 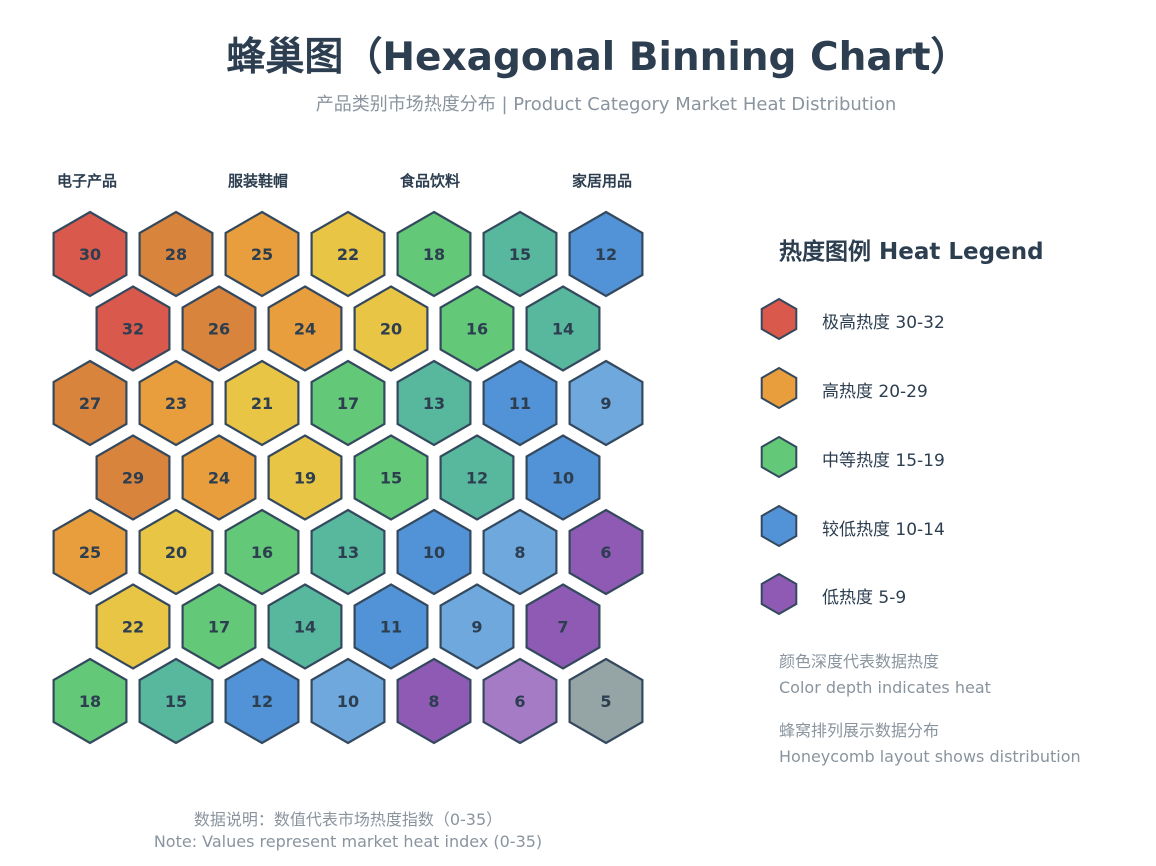 What do you see at coordinates (864, 598) in the screenshot?
I see `legend-label: 低热度 5-9` at bounding box center [864, 598].